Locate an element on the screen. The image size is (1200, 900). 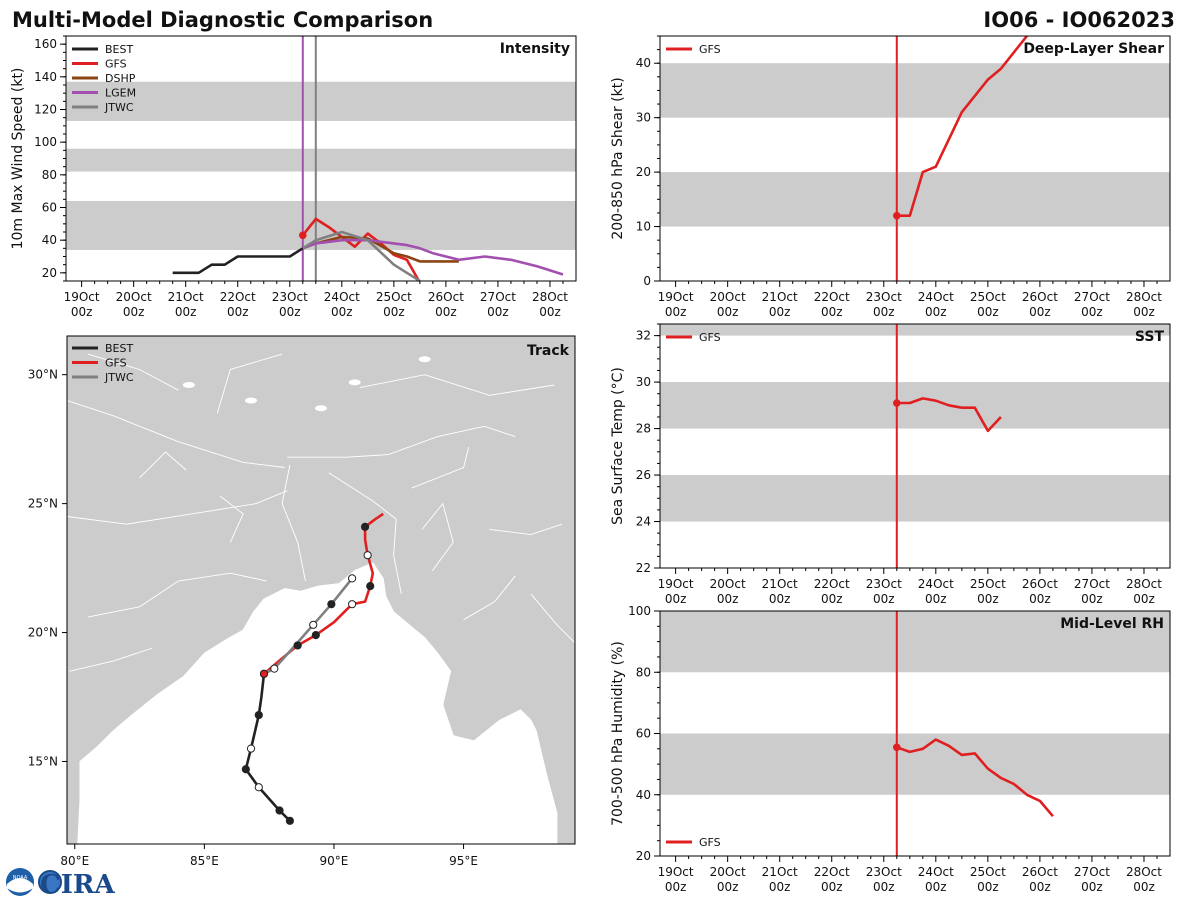
sst-legend-label: GFS is located at coordinates (710, 337).